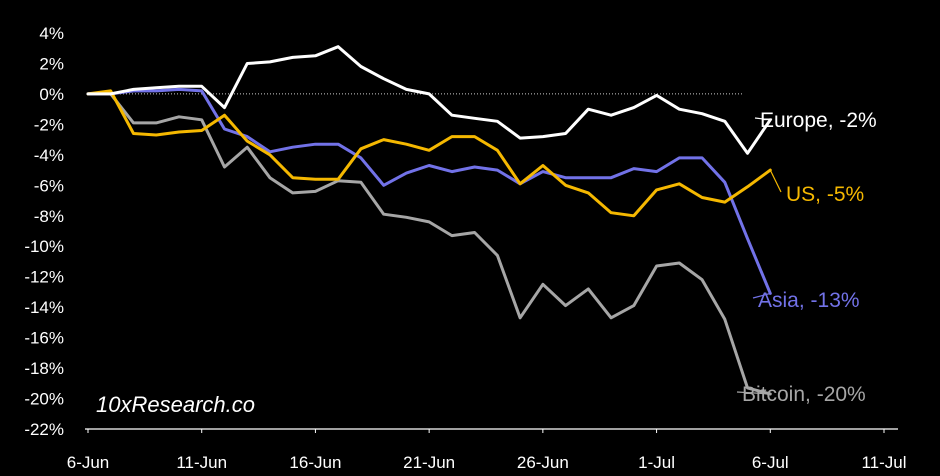  Describe the element at coordinates (51, 94) in the screenshot. I see `y-tick-label: 0%` at that location.